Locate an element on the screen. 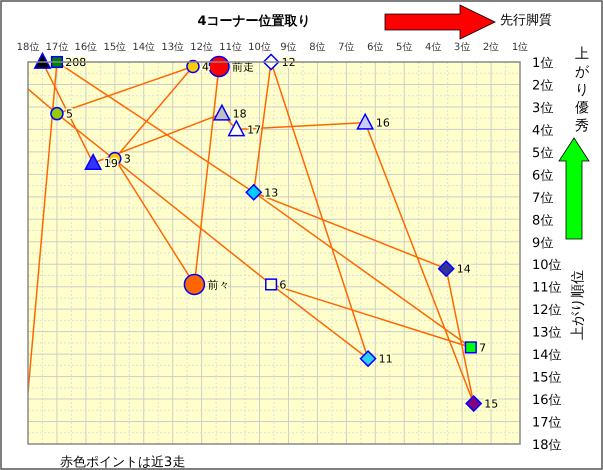 The image size is (603, 470). y-tick-label: 14位 is located at coordinates (547, 356).